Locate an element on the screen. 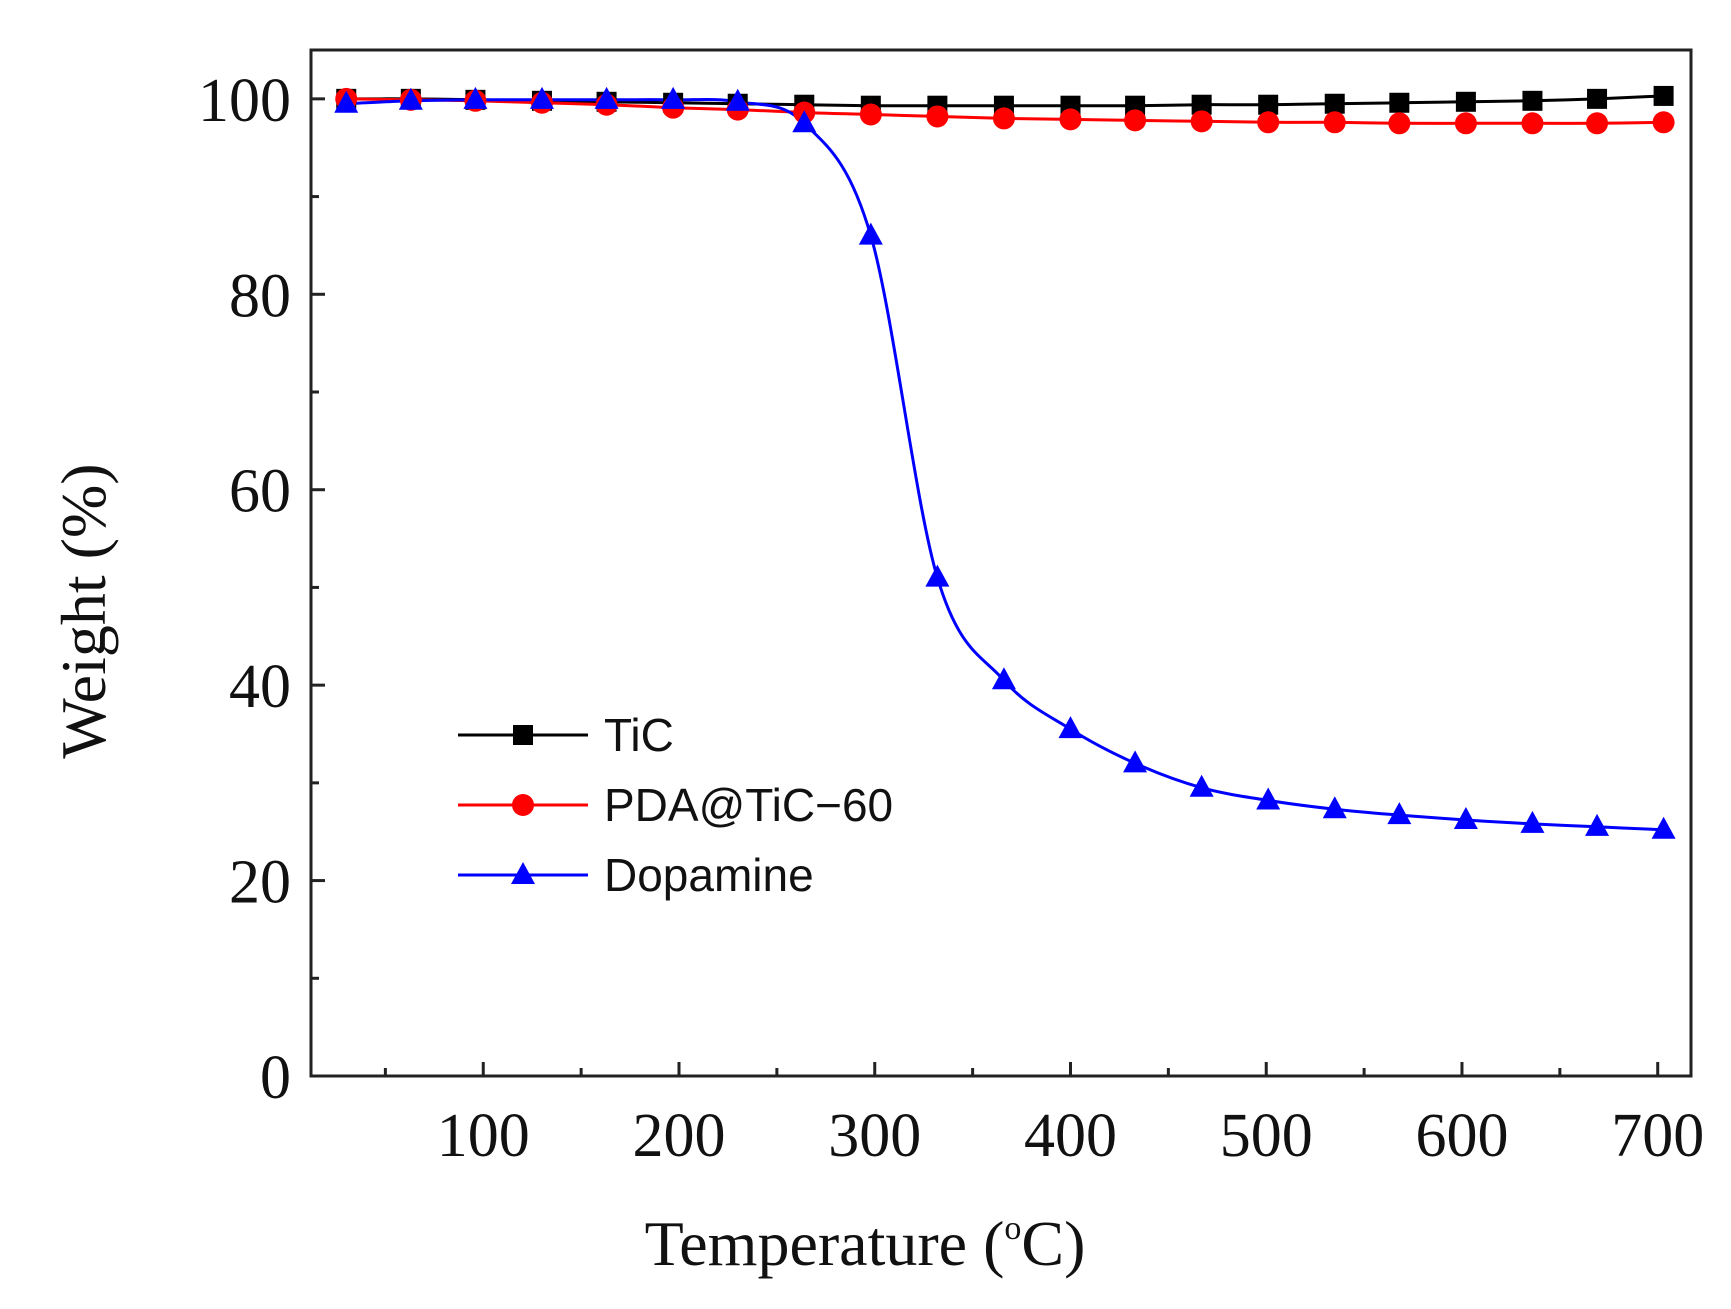 The image size is (1731, 1309). x-tick-label: 200 is located at coordinates (679, 1136).